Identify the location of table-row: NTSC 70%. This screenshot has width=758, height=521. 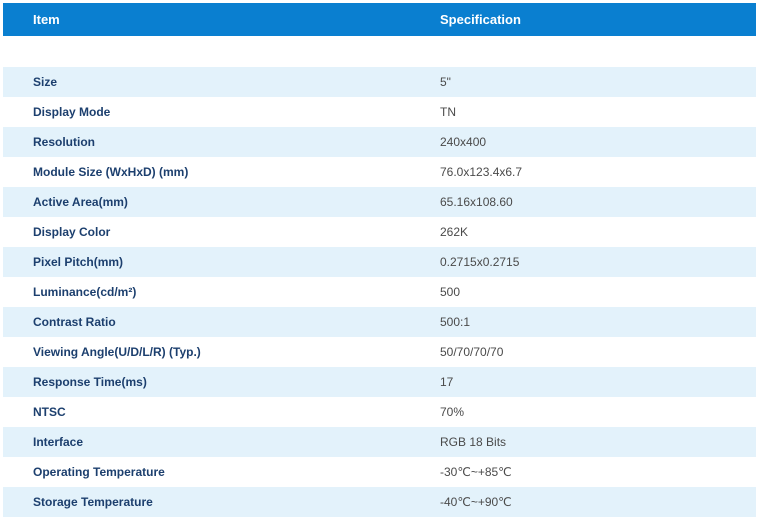
(379, 412).